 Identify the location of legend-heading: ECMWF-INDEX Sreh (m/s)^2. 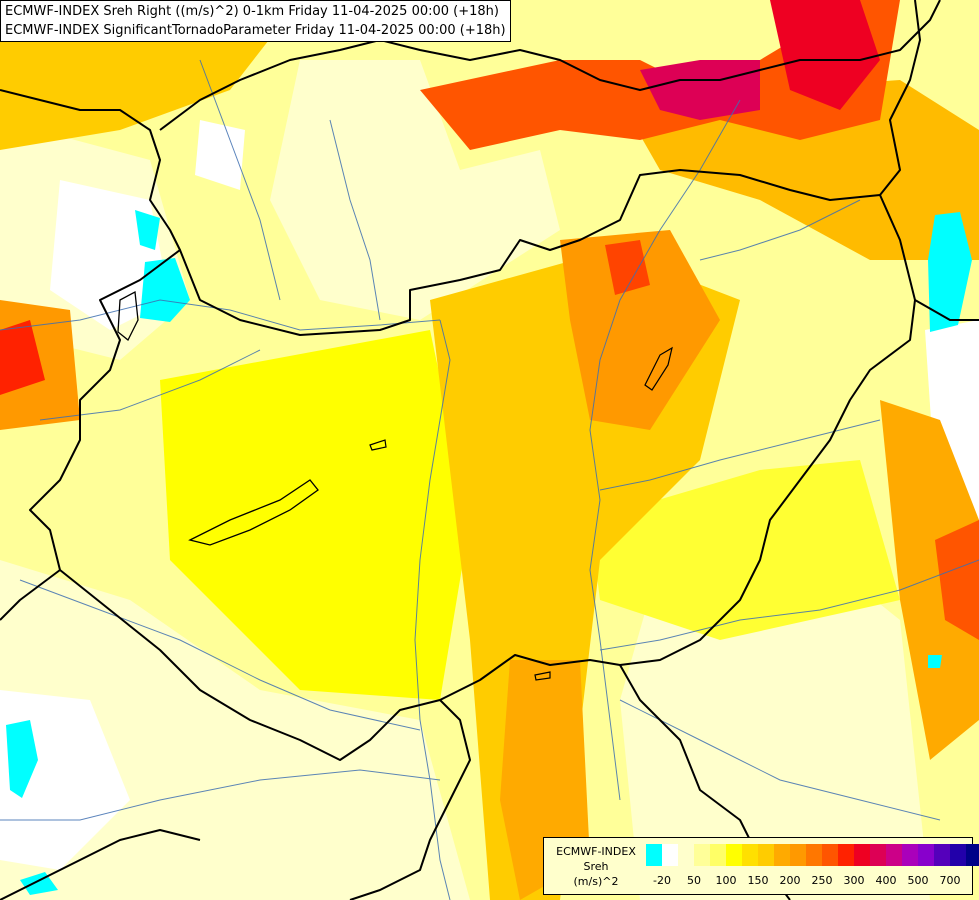
(596, 866).